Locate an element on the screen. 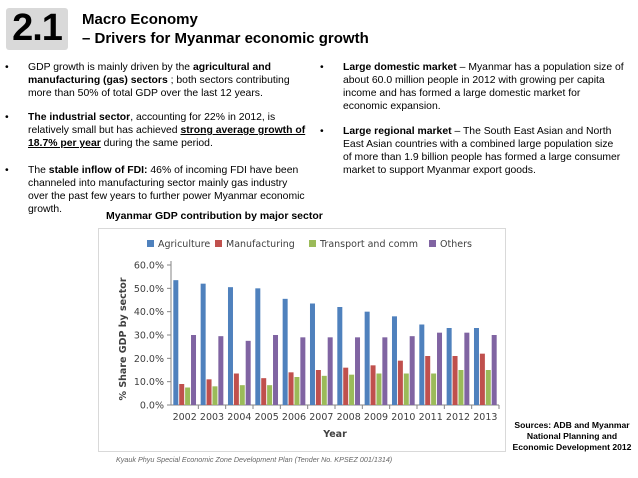  bullet-text: – Myanmar has a population size of is located at coordinates (540, 67).